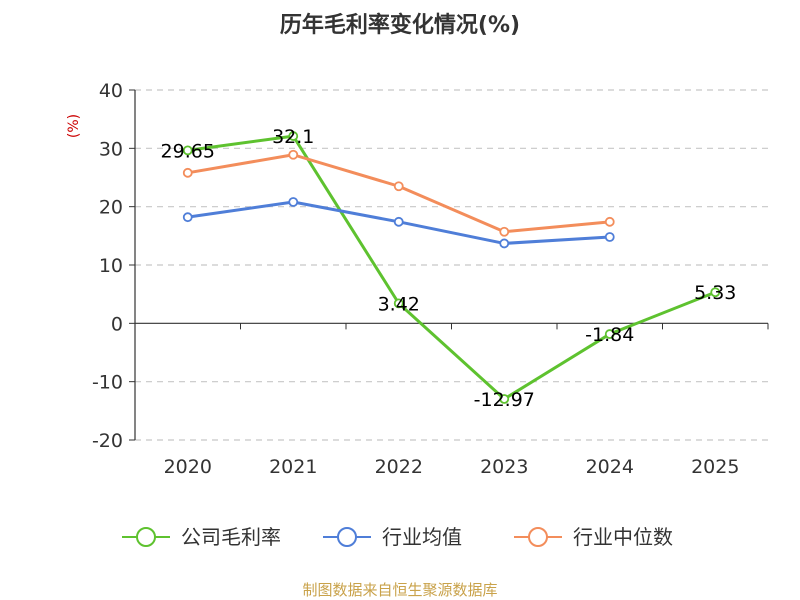 Image resolution: width=800 pixels, height=600 pixels. I want to click on legend-label: 公司毛利率, so click(231, 537).